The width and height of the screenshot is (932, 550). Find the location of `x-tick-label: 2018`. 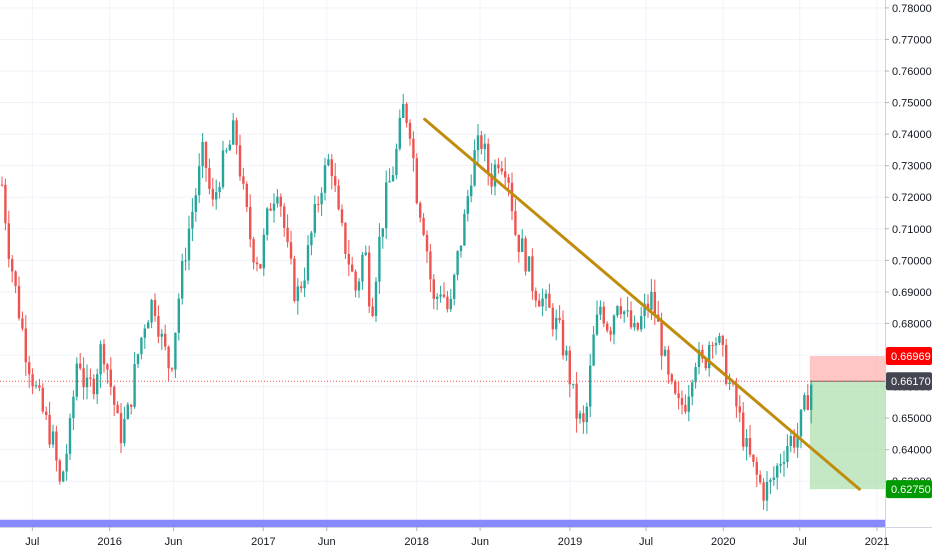

x-tick-label: 2018 is located at coordinates (416, 542).